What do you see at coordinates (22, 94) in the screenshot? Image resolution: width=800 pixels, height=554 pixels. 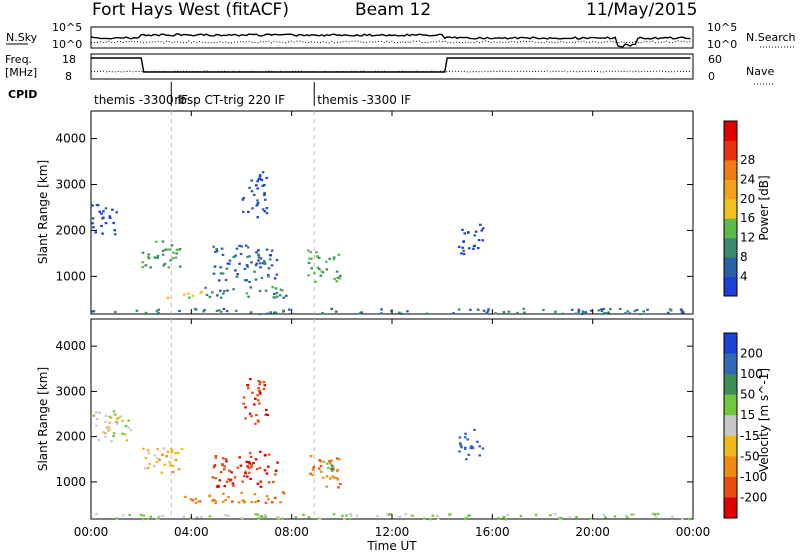 I see `cpid-label: CPID` at bounding box center [22, 94].